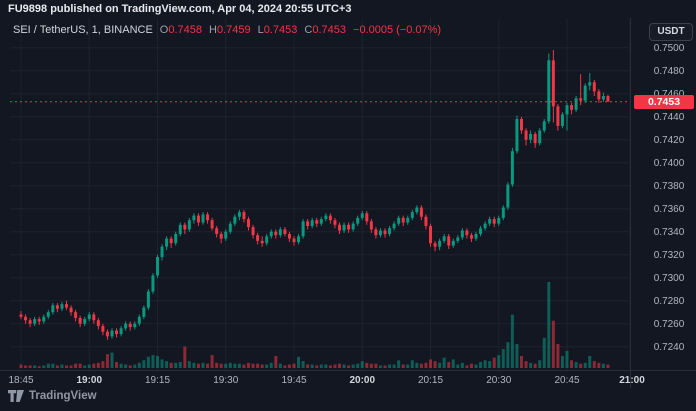 The width and height of the screenshot is (696, 411). Describe the element at coordinates (669, 301) in the screenshot. I see `svg-text: 0.7280` at that location.